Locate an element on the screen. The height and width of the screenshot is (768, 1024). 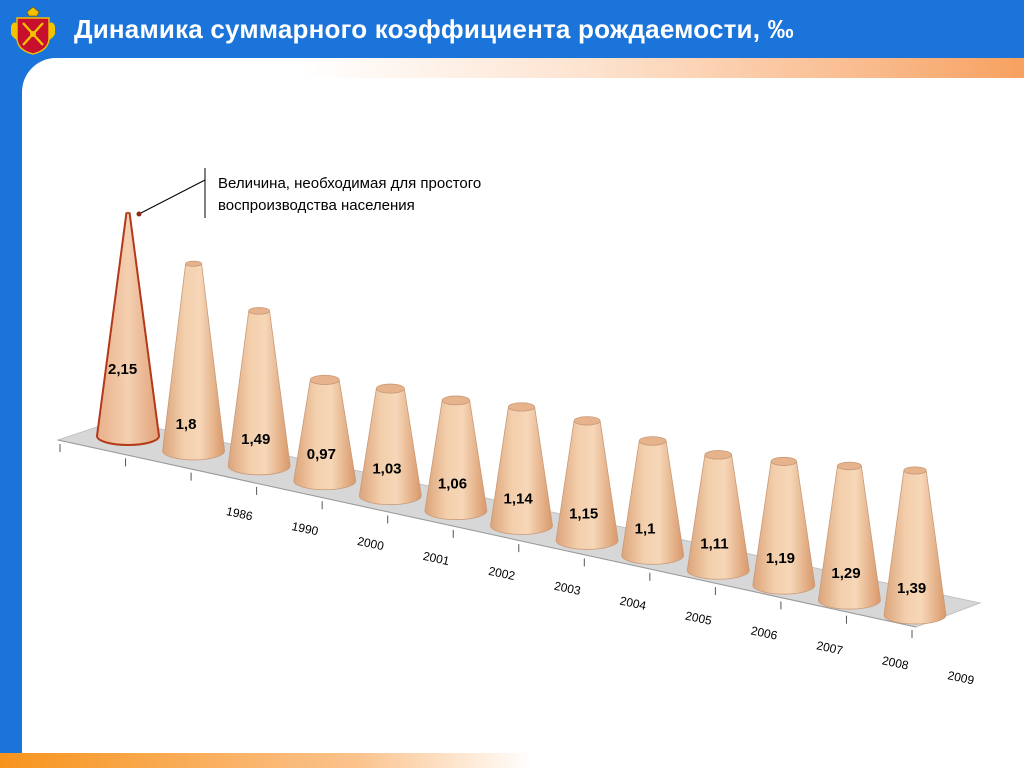
cone-2009 is located at coordinates (915, 545).